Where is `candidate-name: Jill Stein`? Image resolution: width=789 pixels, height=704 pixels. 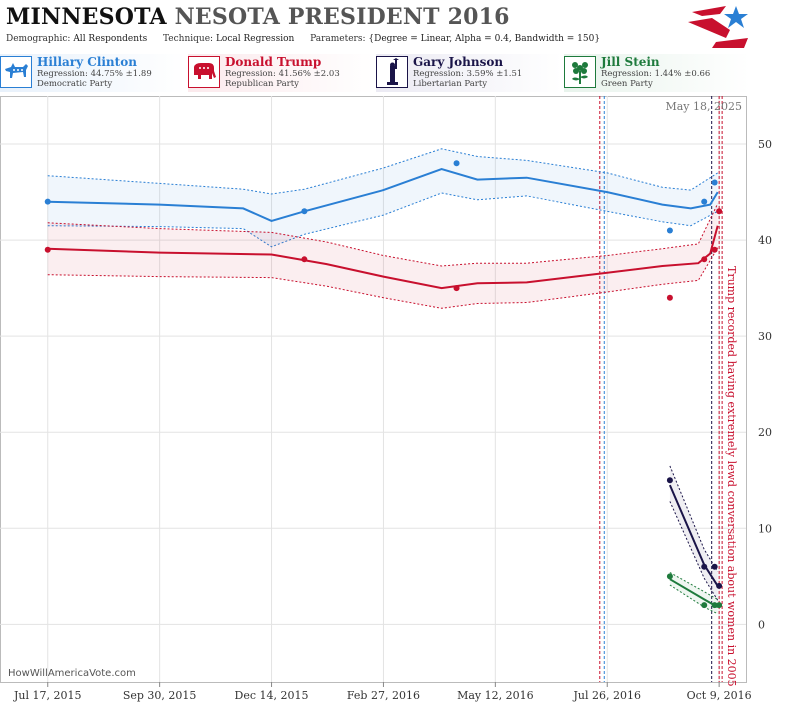 candidate-name: Jill Stein is located at coordinates (630, 62).